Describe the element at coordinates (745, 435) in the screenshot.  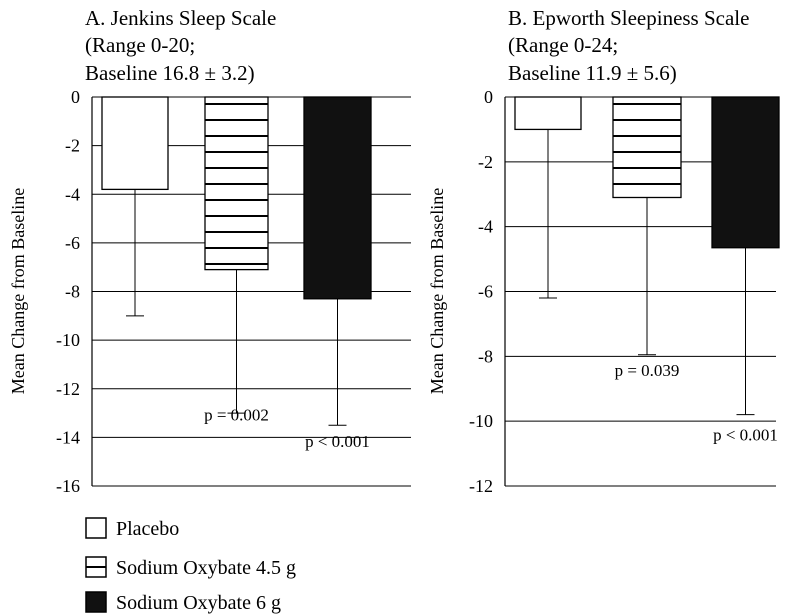
I see `p-value-annotation-b-1: p < 0.001` at that location.